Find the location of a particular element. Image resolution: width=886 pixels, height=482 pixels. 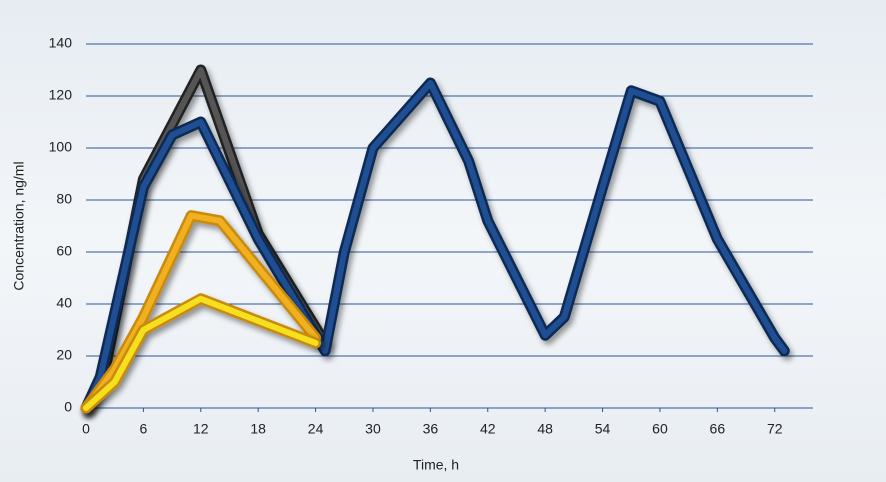

y-tick-label: 20 is located at coordinates (64, 355).